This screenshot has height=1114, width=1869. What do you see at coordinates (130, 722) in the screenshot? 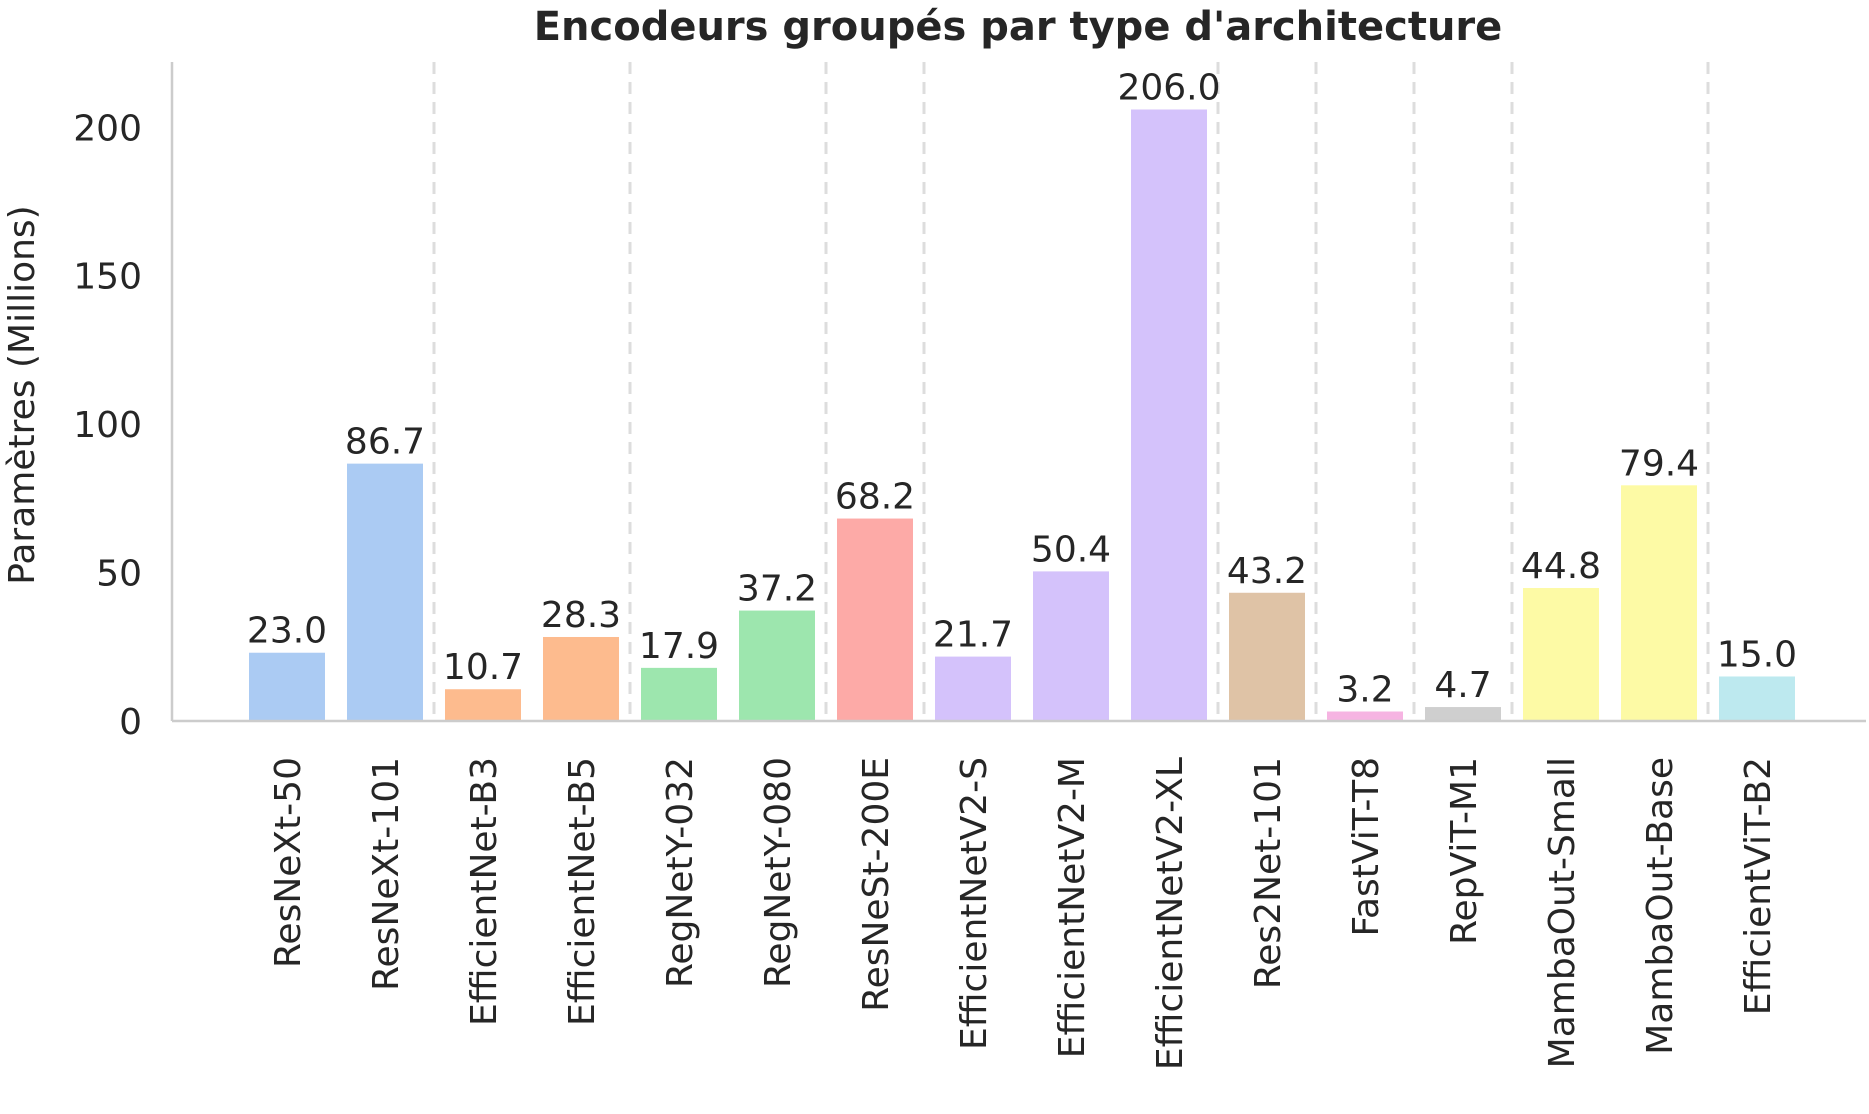
I see `y-tick-label: 0` at bounding box center [130, 722].